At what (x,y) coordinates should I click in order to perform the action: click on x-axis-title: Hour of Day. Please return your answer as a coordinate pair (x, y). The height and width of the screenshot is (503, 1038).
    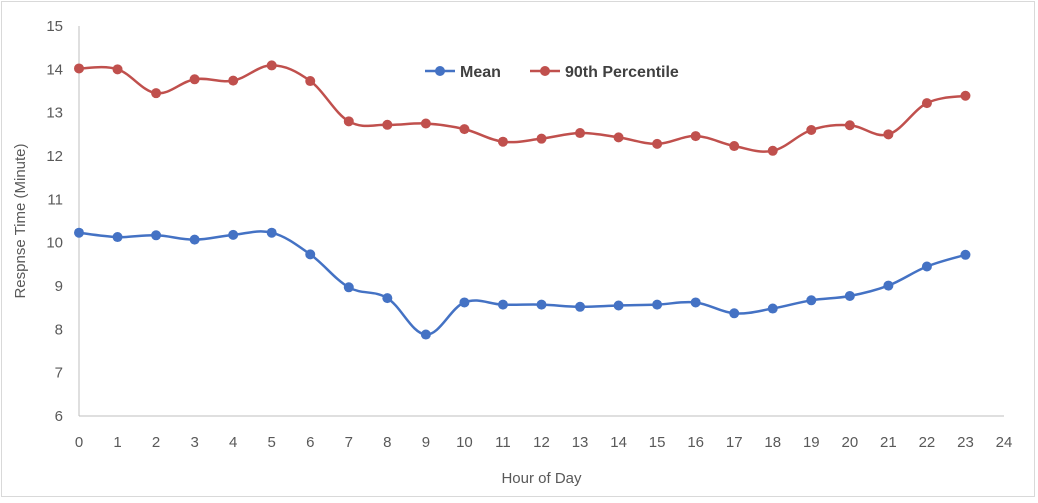
    Looking at the image, I should click on (541, 478).